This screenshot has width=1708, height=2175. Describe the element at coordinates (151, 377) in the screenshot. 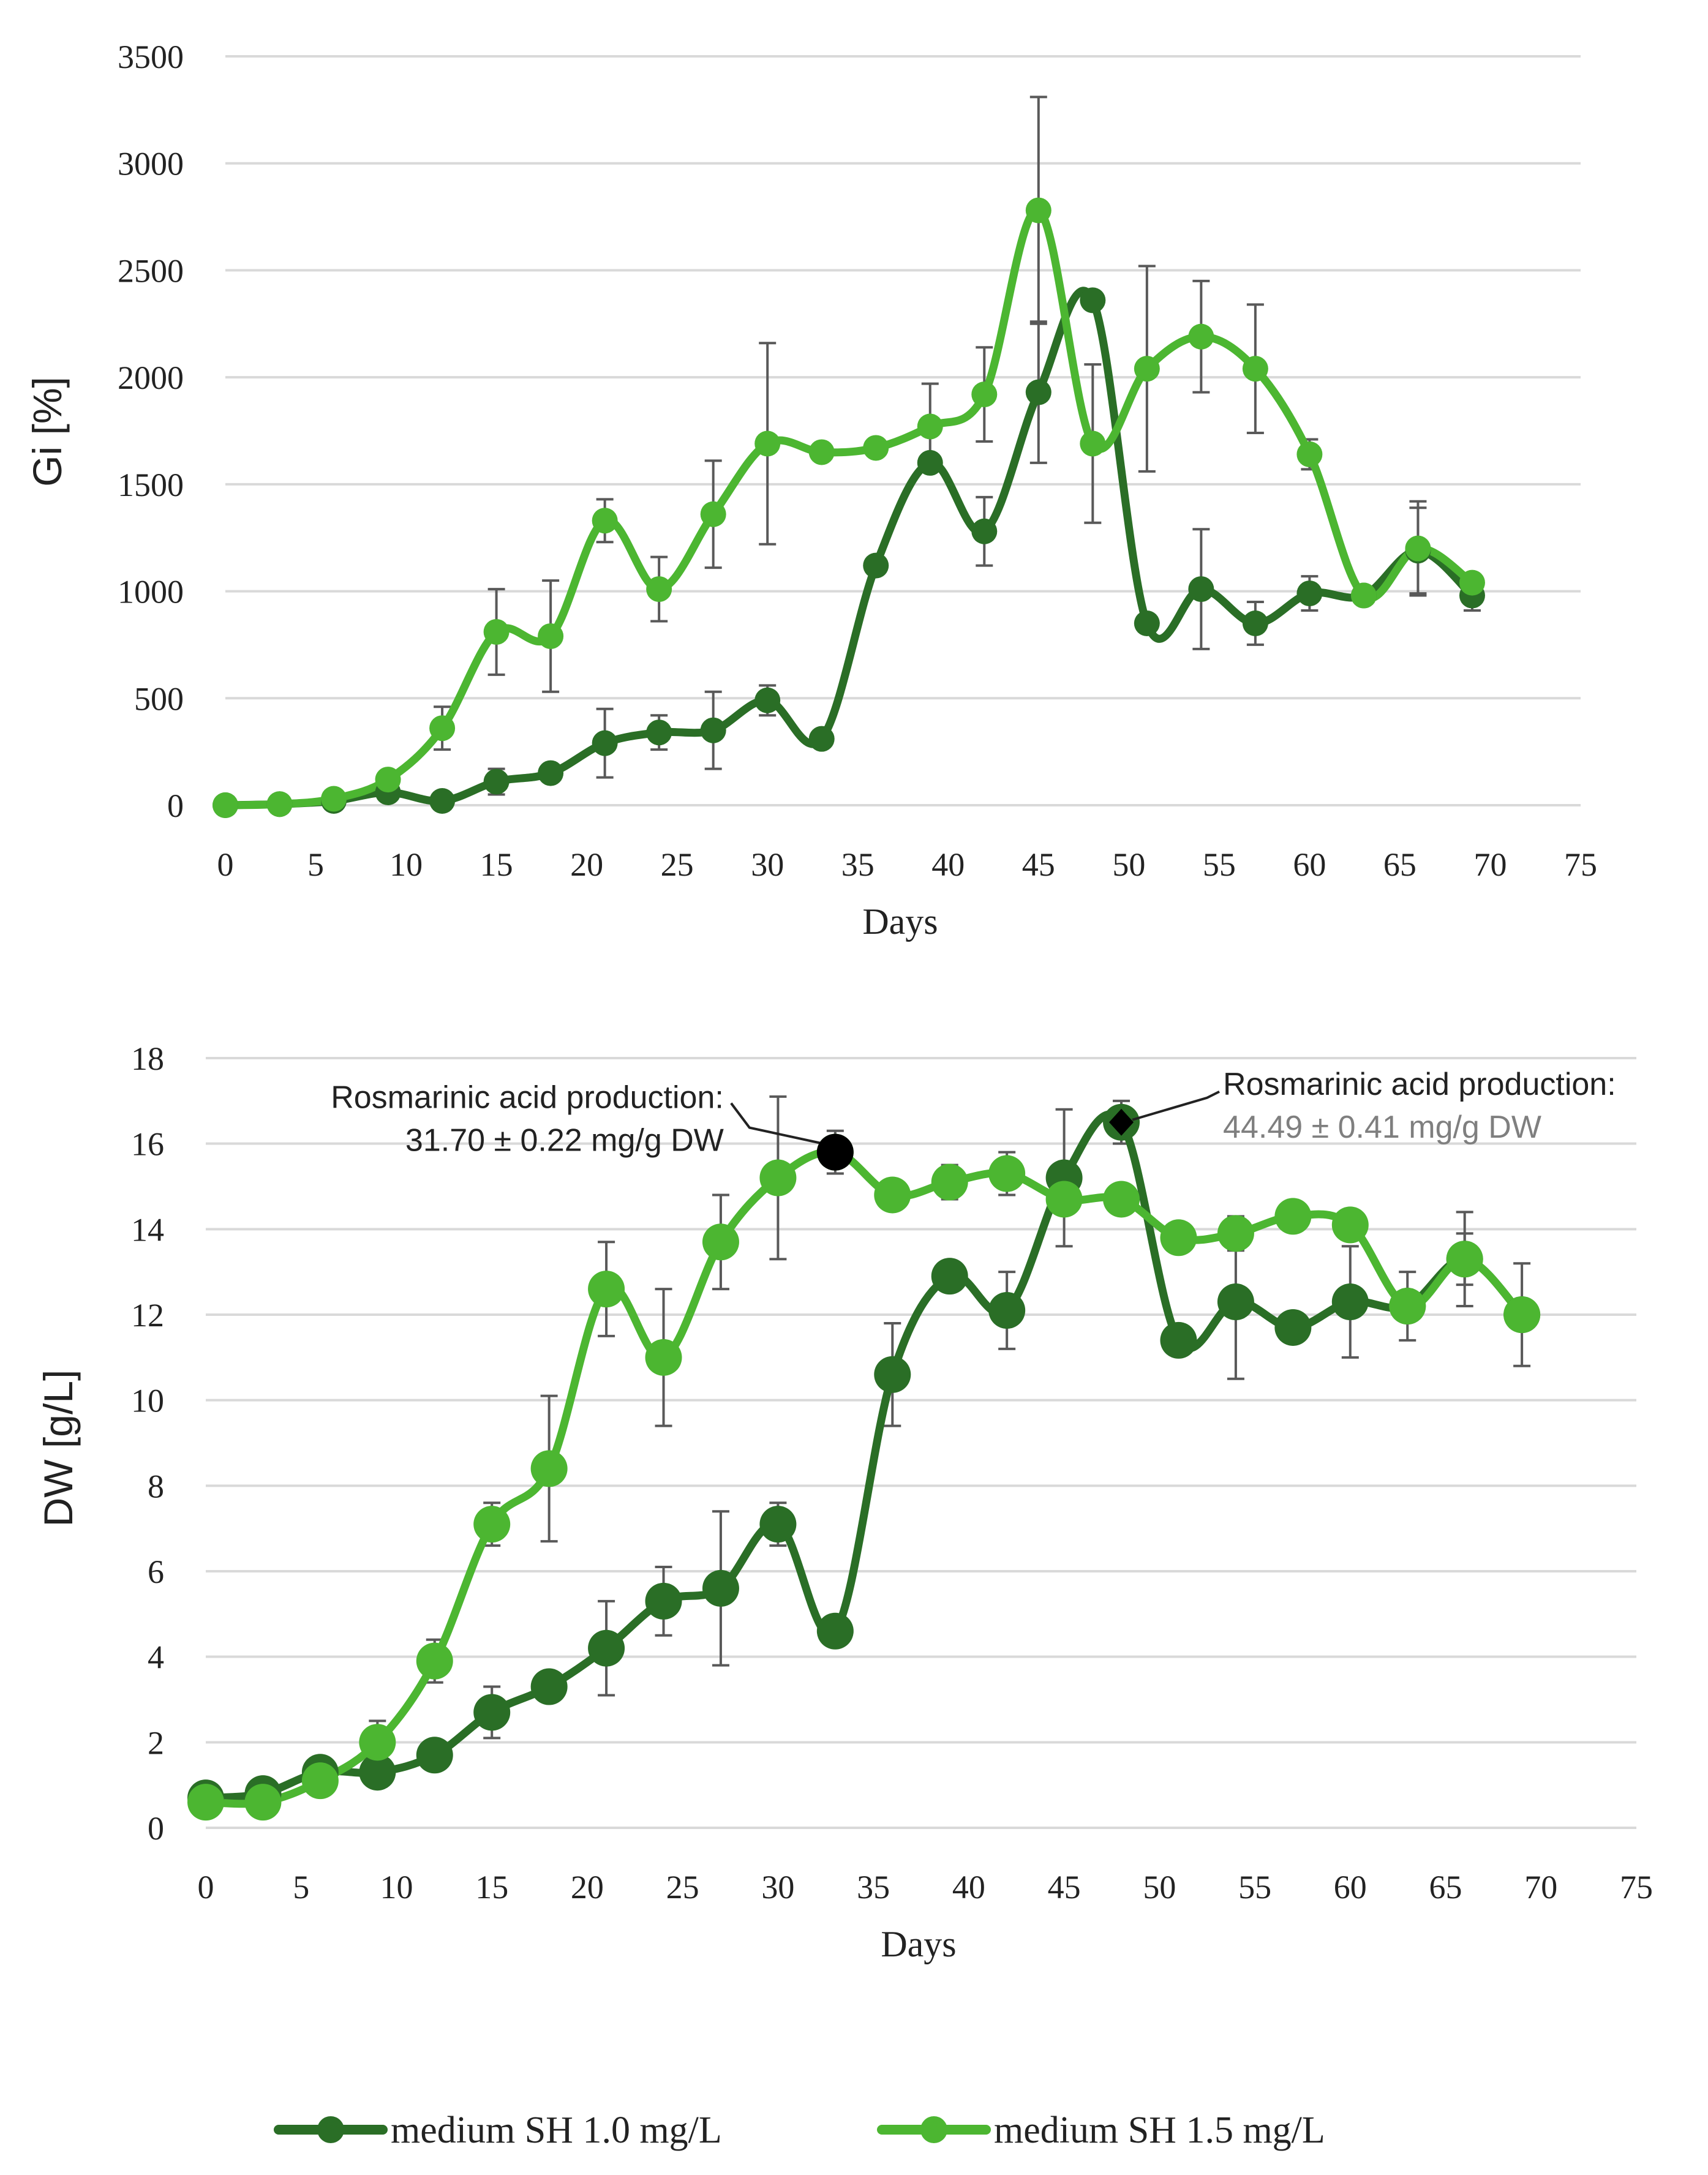

I see `gi-y-tick-label: 2000` at that location.